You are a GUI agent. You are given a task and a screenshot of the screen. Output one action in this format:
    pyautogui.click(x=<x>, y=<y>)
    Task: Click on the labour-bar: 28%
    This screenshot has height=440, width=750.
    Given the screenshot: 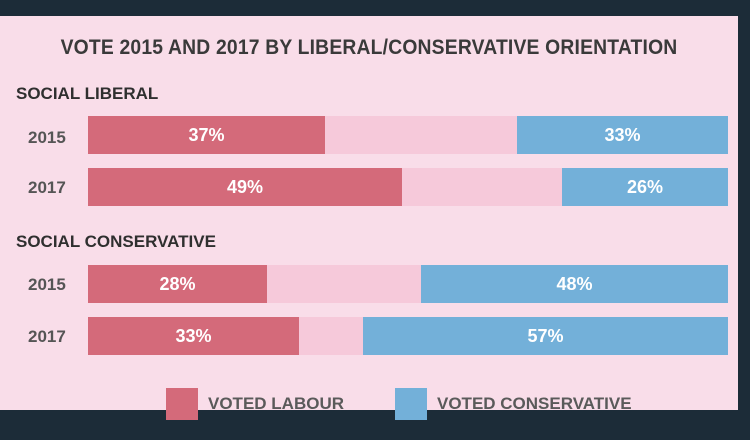 What is the action you would take?
    pyautogui.click(x=177, y=284)
    